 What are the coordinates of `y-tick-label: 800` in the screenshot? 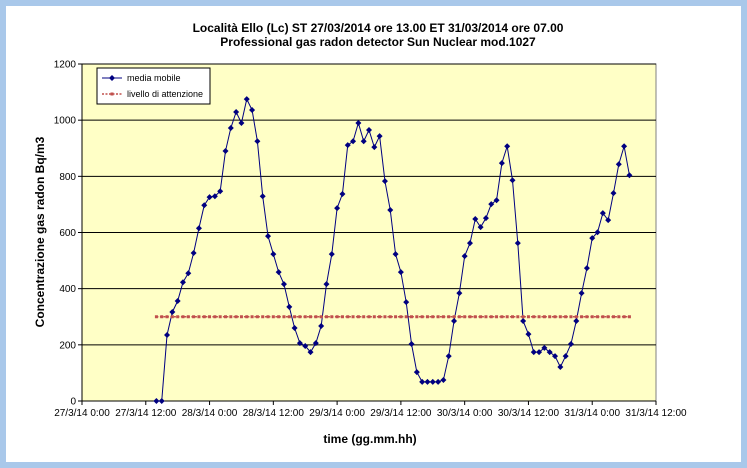 It's located at (67, 177).